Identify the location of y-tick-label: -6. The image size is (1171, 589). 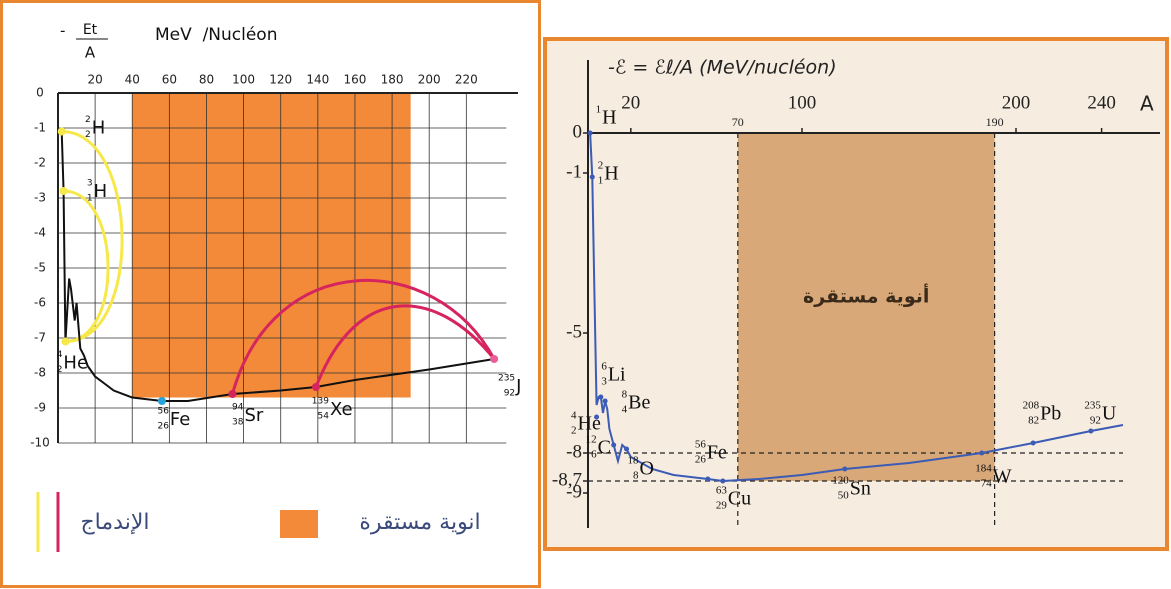
(40, 303).